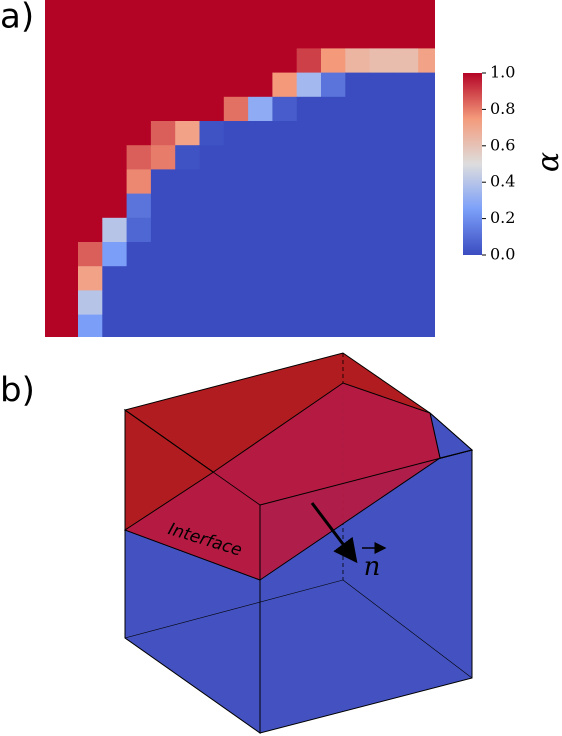 Image resolution: width=562 pixels, height=736 pixels. What do you see at coordinates (502, 217) in the screenshot?
I see `colorbar-tick-label: 0.2` at bounding box center [502, 217].